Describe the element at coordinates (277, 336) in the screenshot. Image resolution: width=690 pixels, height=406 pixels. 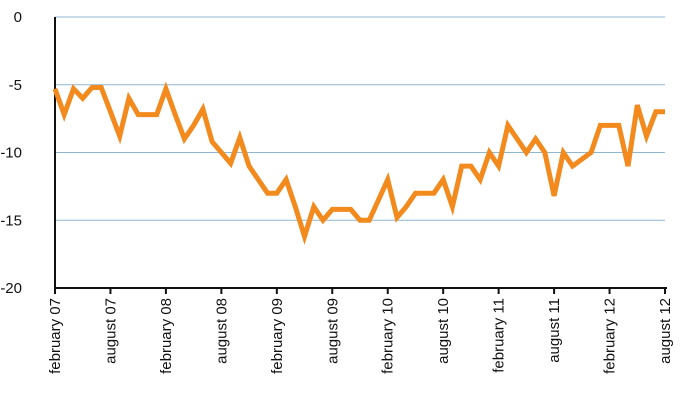
I see `x-tick-label: february 09` at that location.